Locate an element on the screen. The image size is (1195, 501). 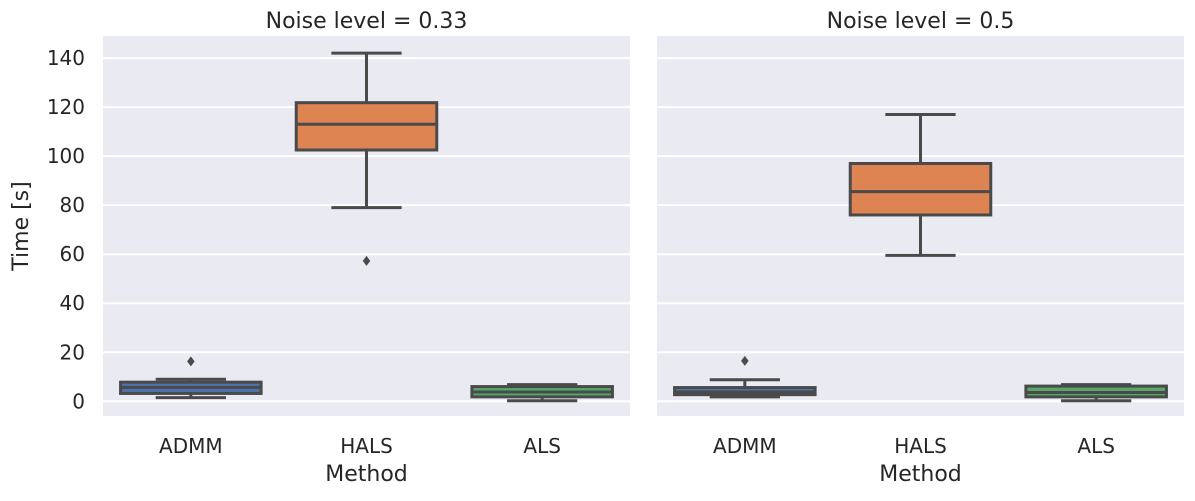
panel-title: Noise level = 0.5 is located at coordinates (921, 21).